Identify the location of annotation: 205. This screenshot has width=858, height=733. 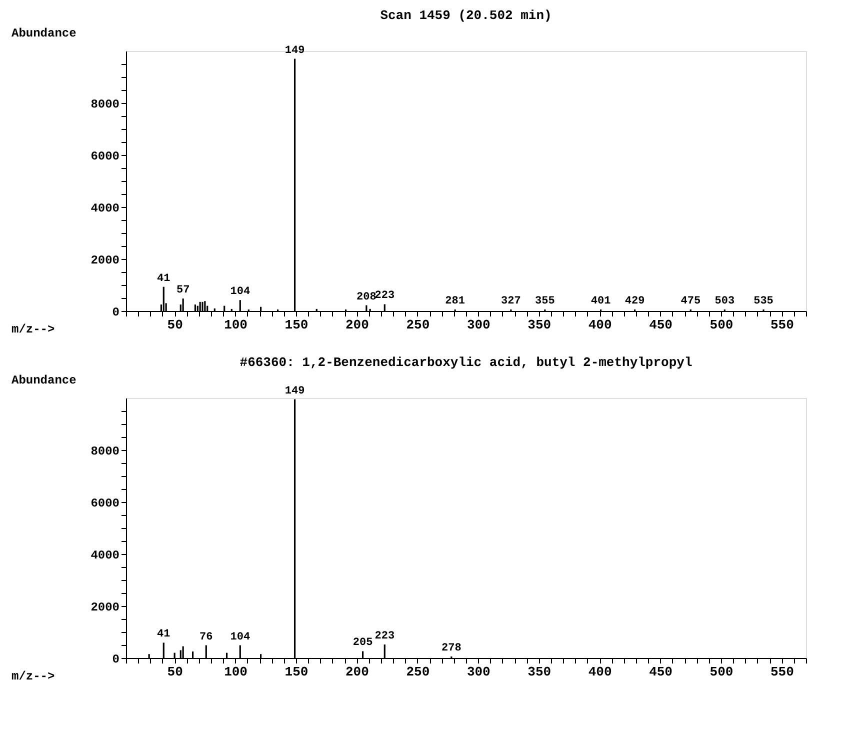
(363, 643).